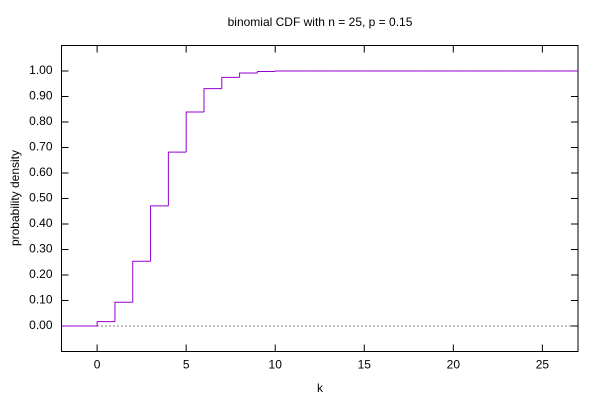 This screenshot has height=400, width=600. Describe the element at coordinates (41, 223) in the screenshot. I see `y-tick-label: 0.40` at that location.